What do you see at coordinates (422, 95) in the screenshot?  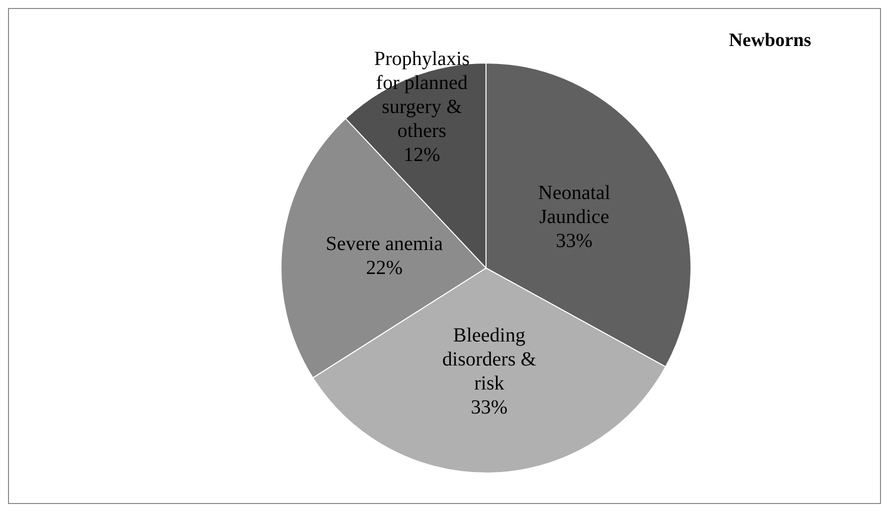 I see `slice-label: Prophylaxis for planned surgery & others` at bounding box center [422, 95].